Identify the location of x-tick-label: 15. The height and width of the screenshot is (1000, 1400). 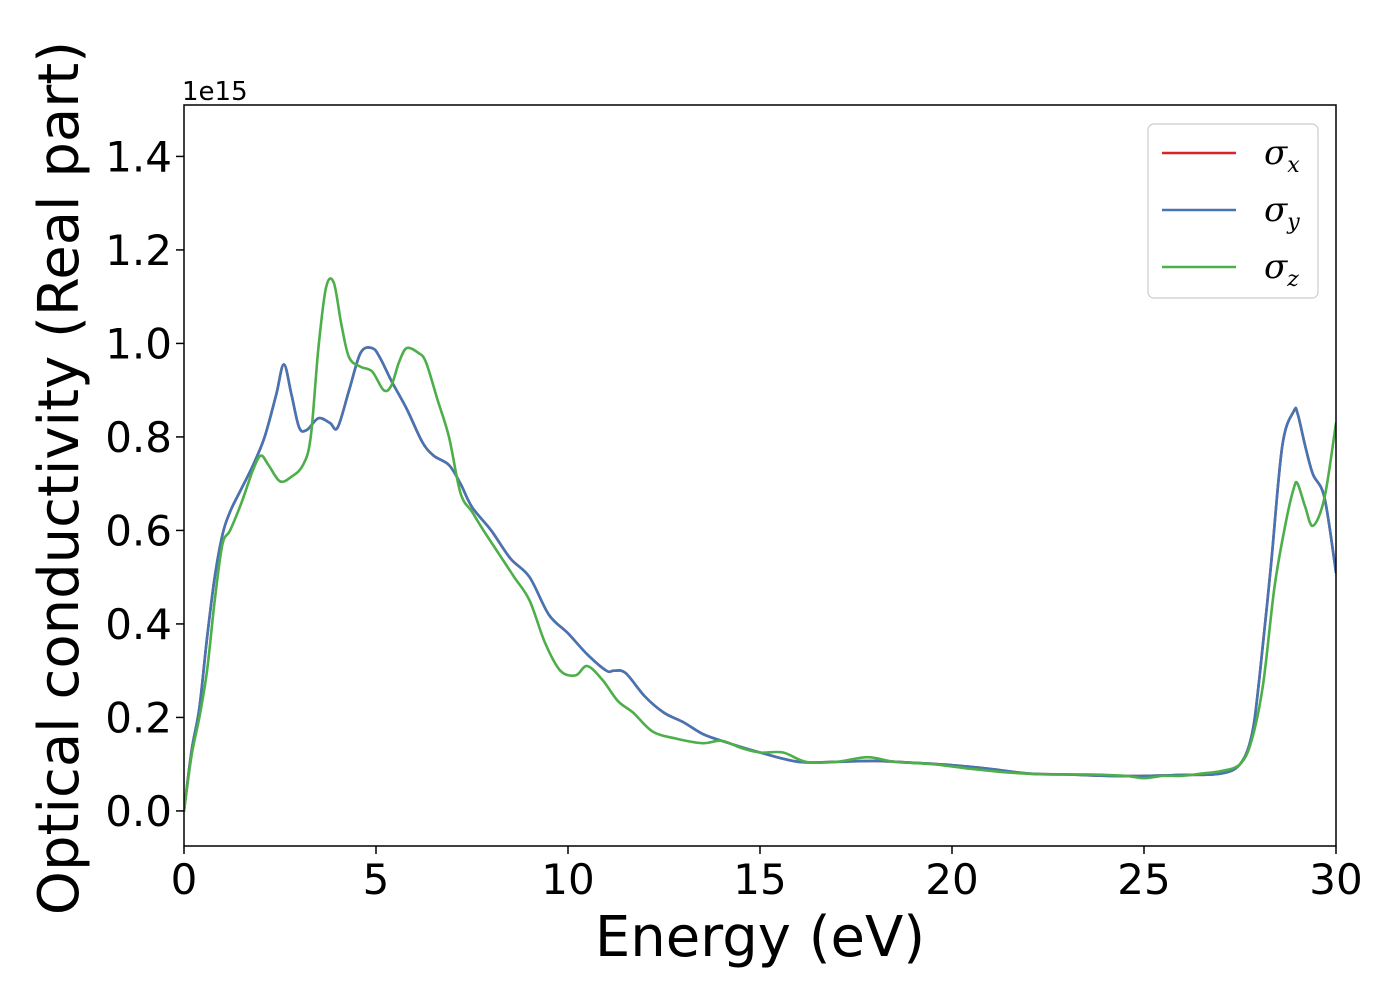
(759, 879).